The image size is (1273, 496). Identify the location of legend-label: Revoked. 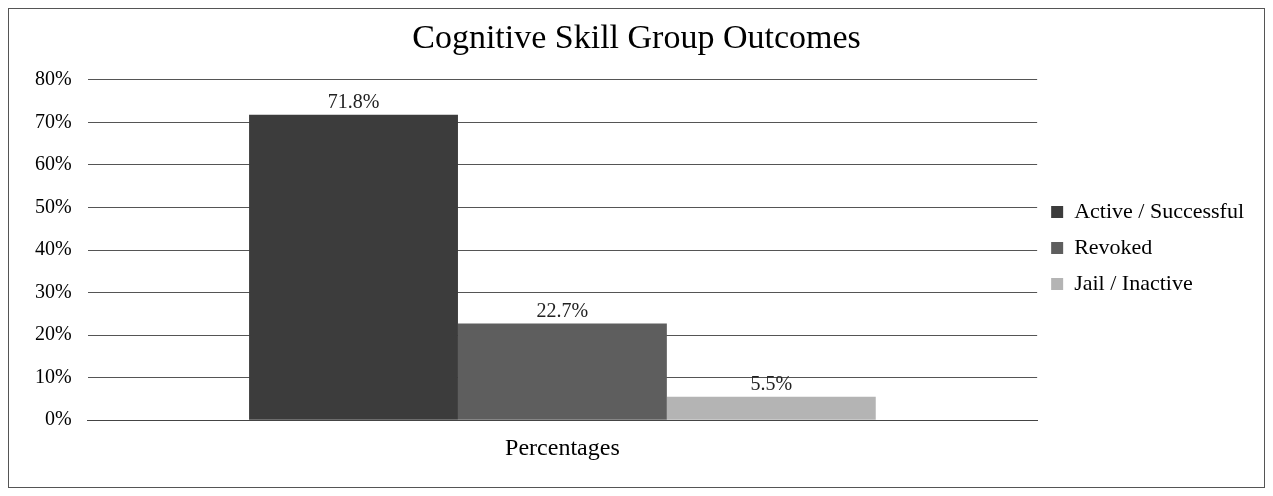
(1113, 246).